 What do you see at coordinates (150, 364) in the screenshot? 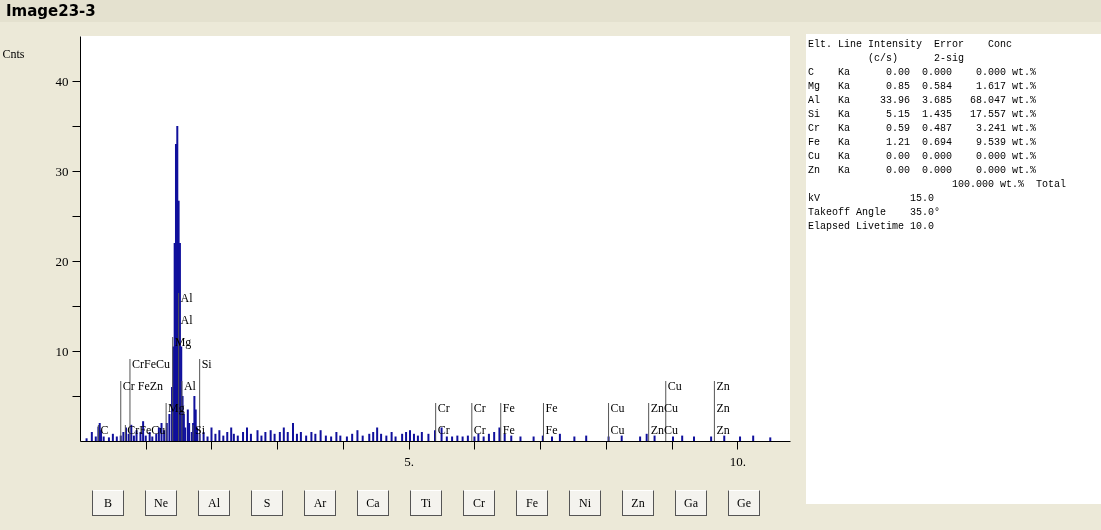
I see `ref-line-label: CrFeCu` at bounding box center [150, 364].